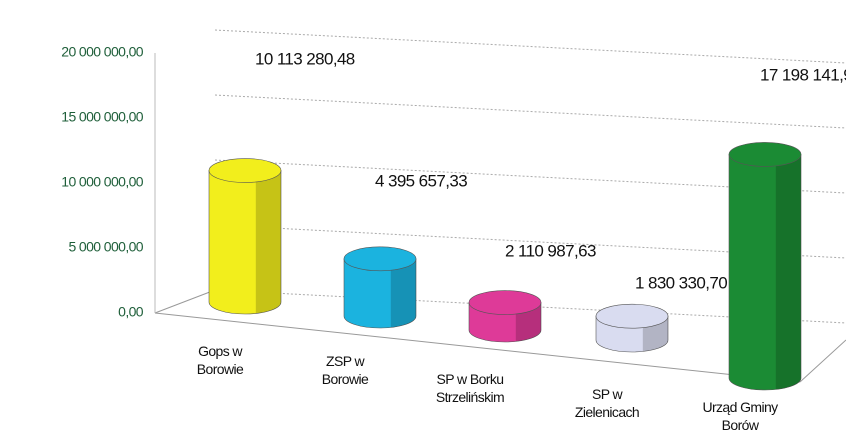  Describe the element at coordinates (102, 182) in the screenshot. I see `y-tick-label: 10 000 000,00` at that location.